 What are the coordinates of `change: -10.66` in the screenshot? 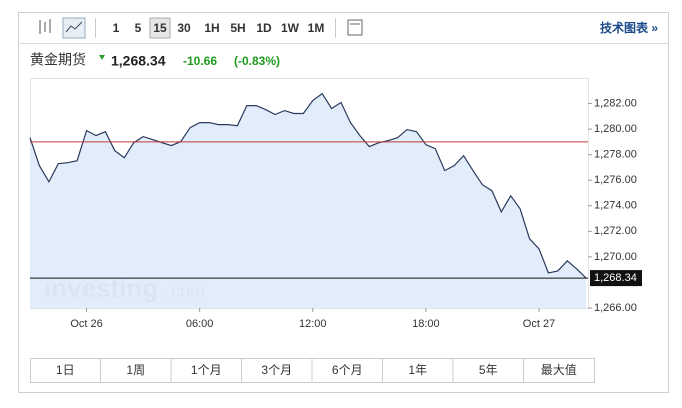 It's located at (200, 61).